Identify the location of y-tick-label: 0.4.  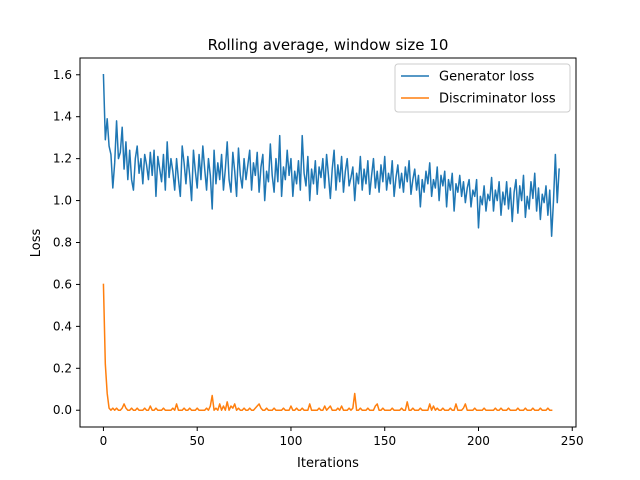
(62, 326).